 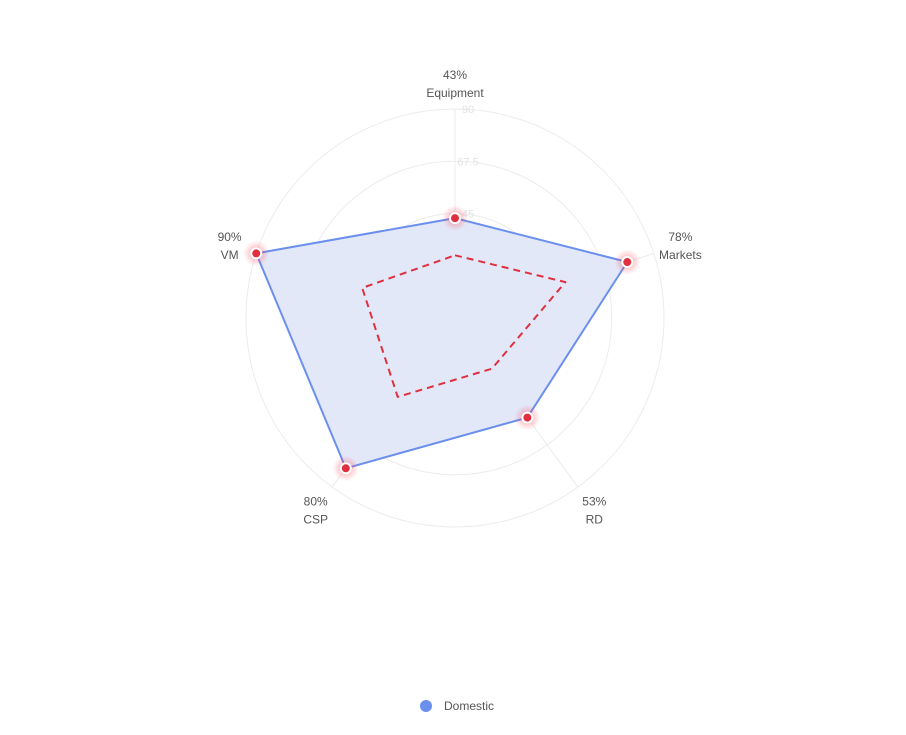 I want to click on indicator-value-label: 80%, so click(x=316, y=502).